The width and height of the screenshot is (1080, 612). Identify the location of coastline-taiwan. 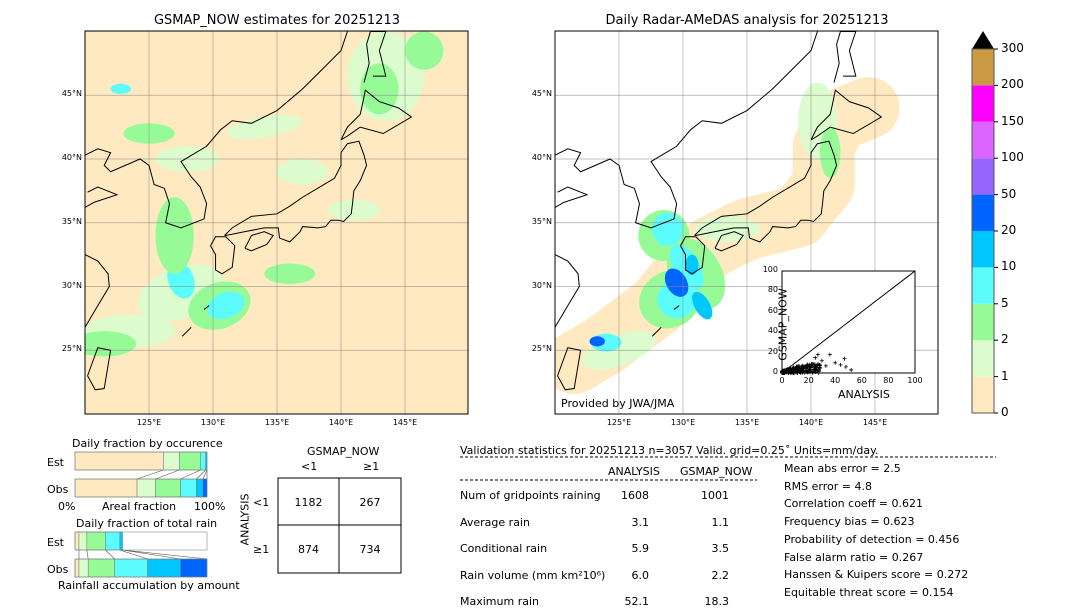
(569, 369).